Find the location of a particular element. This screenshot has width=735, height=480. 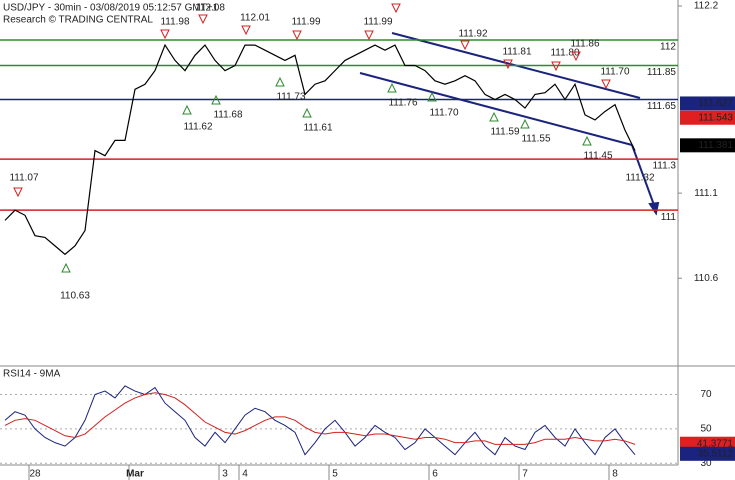

rsi-tick-label: 50 is located at coordinates (706, 429).